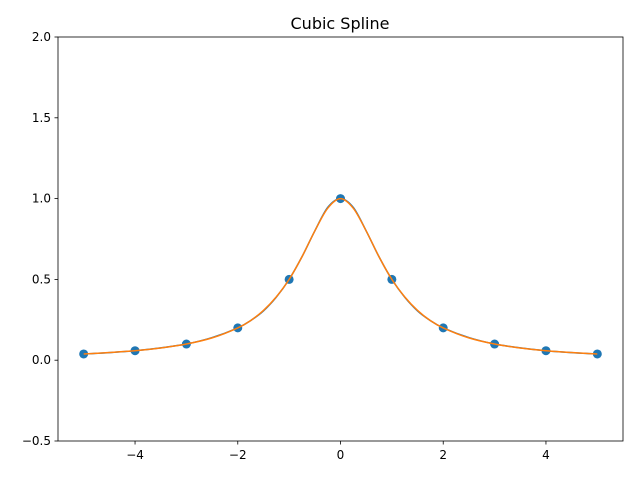  Describe the element at coordinates (135, 455) in the screenshot. I see `x-tick-label: −4` at that location.